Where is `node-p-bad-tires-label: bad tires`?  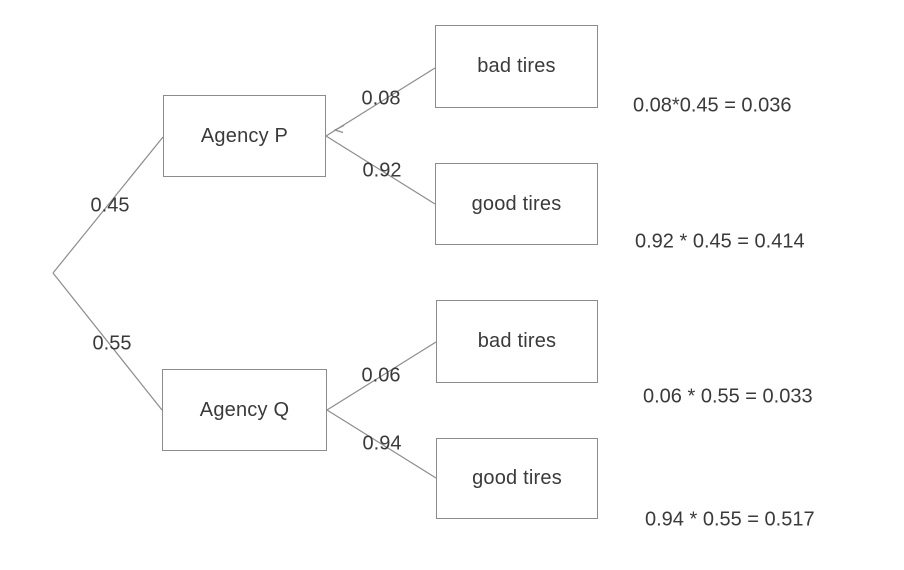
node-p-bad-tires-label: bad tires is located at coordinates (516, 66).